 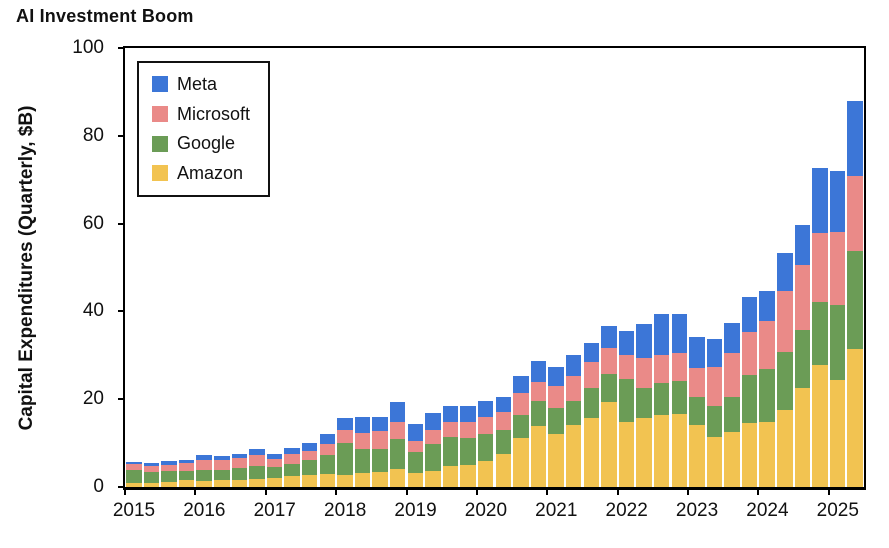 What do you see at coordinates (160, 173) in the screenshot?
I see `amazon-color-swatch` at bounding box center [160, 173].